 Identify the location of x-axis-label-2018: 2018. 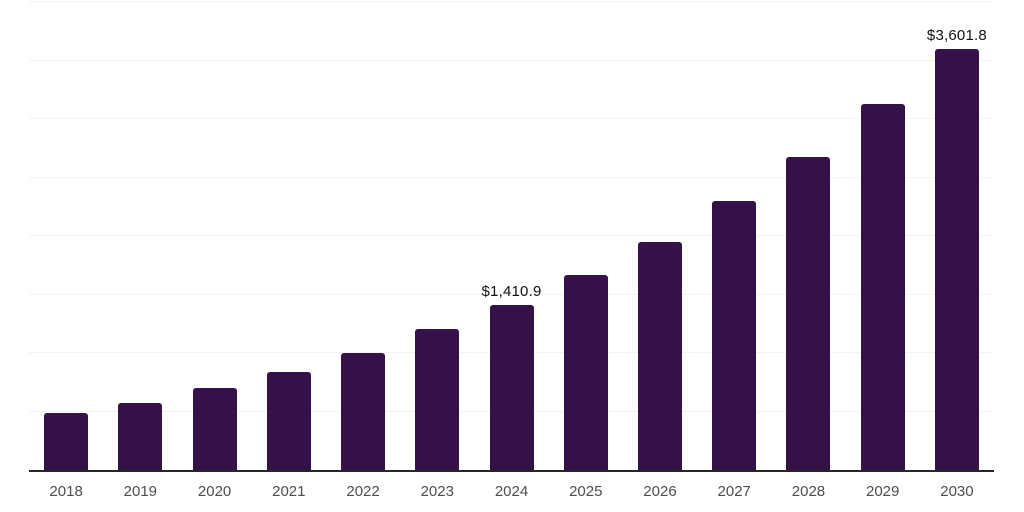
(66, 491).